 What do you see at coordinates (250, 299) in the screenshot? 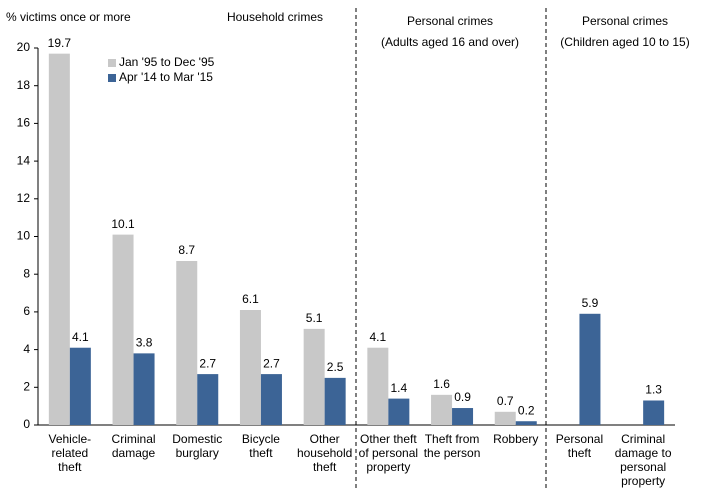
I see `value-label: 6.1` at bounding box center [250, 299].